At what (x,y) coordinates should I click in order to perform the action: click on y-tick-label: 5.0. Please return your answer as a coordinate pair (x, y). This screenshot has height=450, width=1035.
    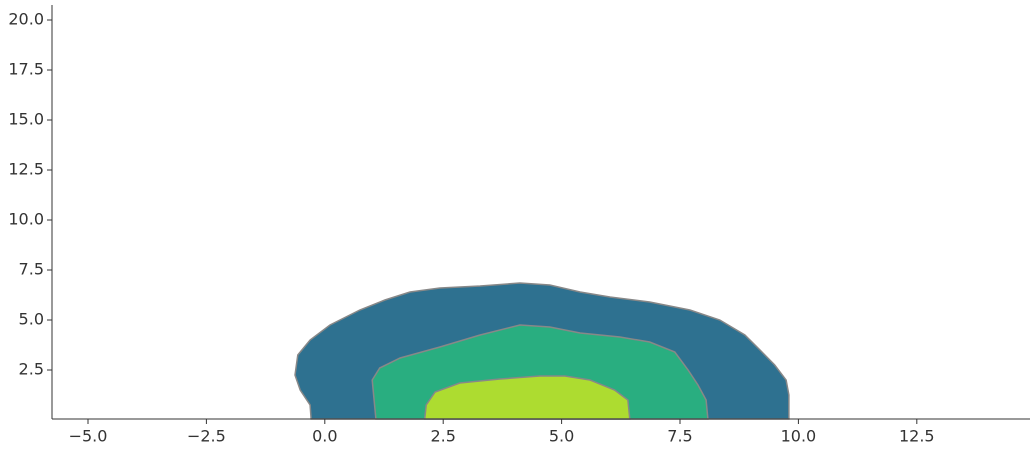
    Looking at the image, I should click on (31, 319).